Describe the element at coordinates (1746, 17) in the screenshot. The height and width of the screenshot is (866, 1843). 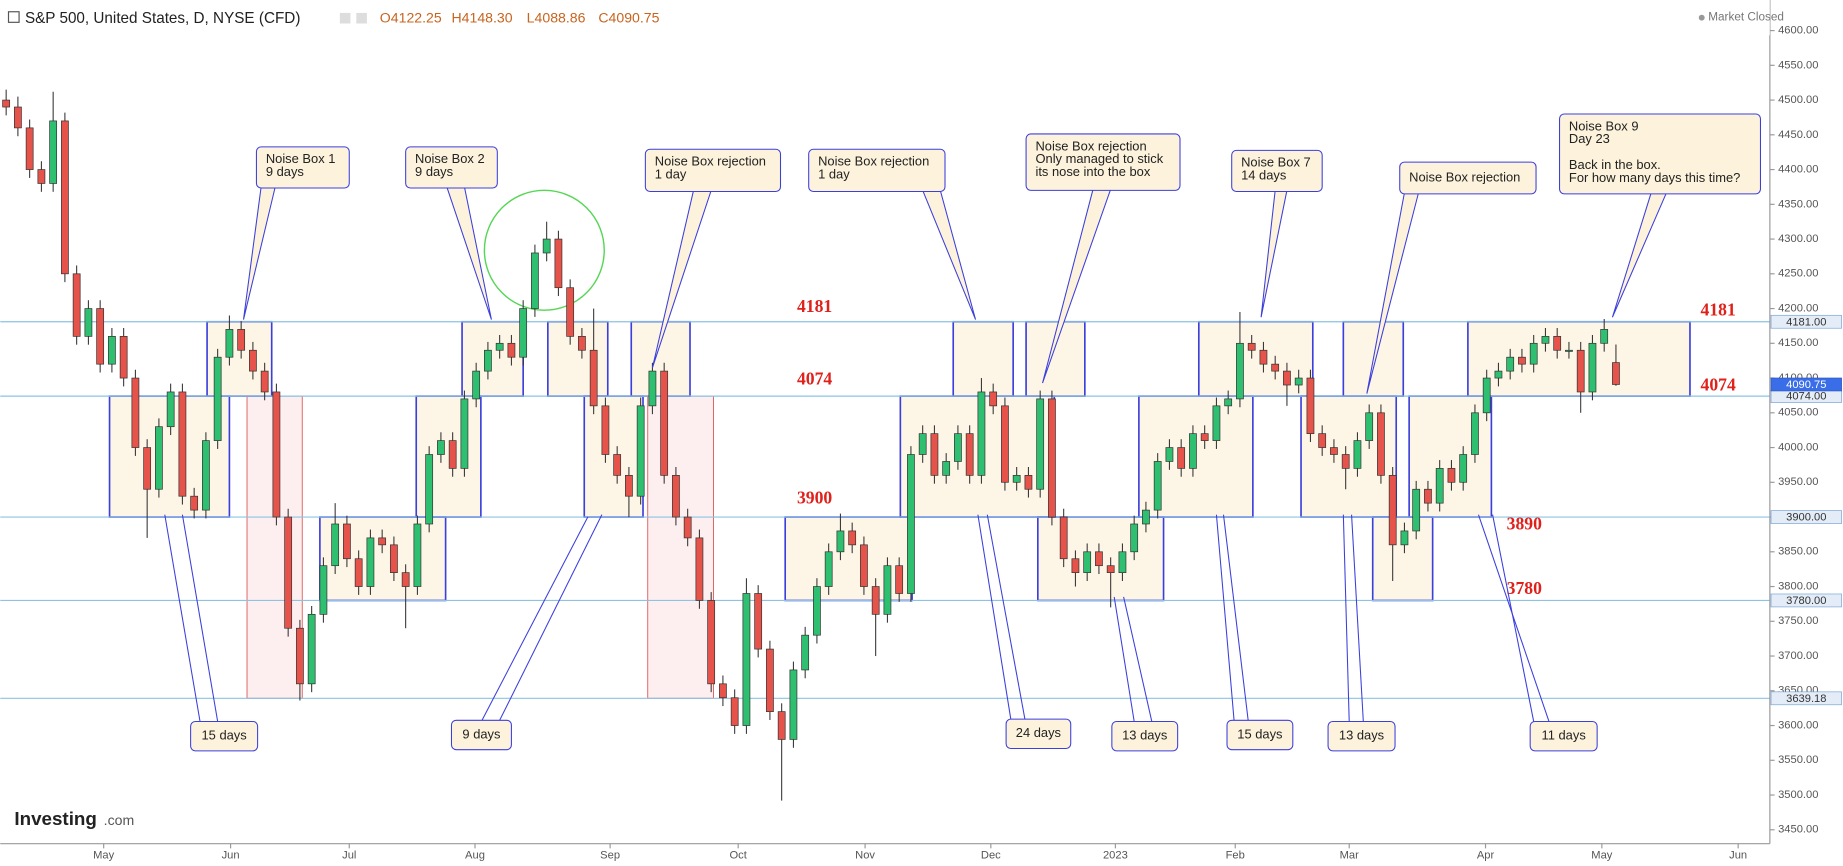
I see `market-status: Market Closed` at that location.